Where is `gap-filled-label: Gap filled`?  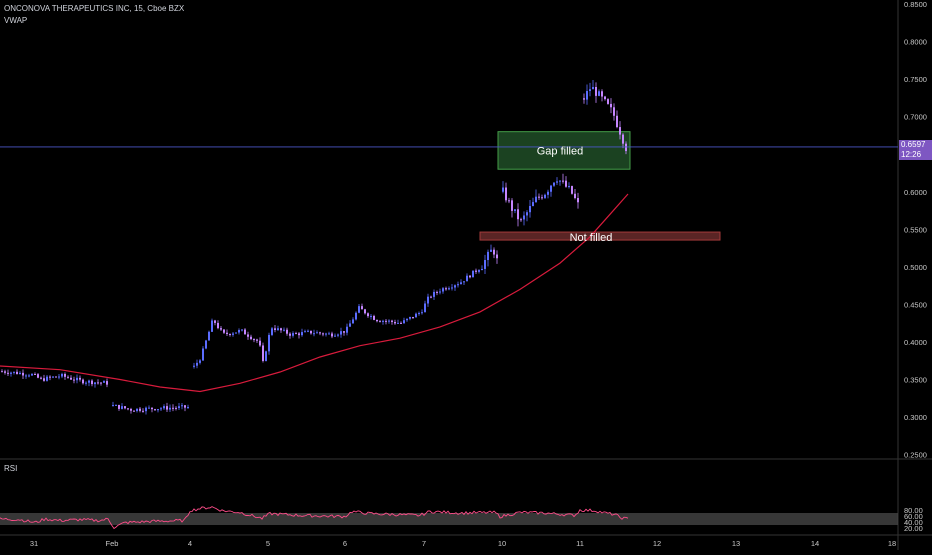
gap-filled-label: Gap filled is located at coordinates (560, 151).